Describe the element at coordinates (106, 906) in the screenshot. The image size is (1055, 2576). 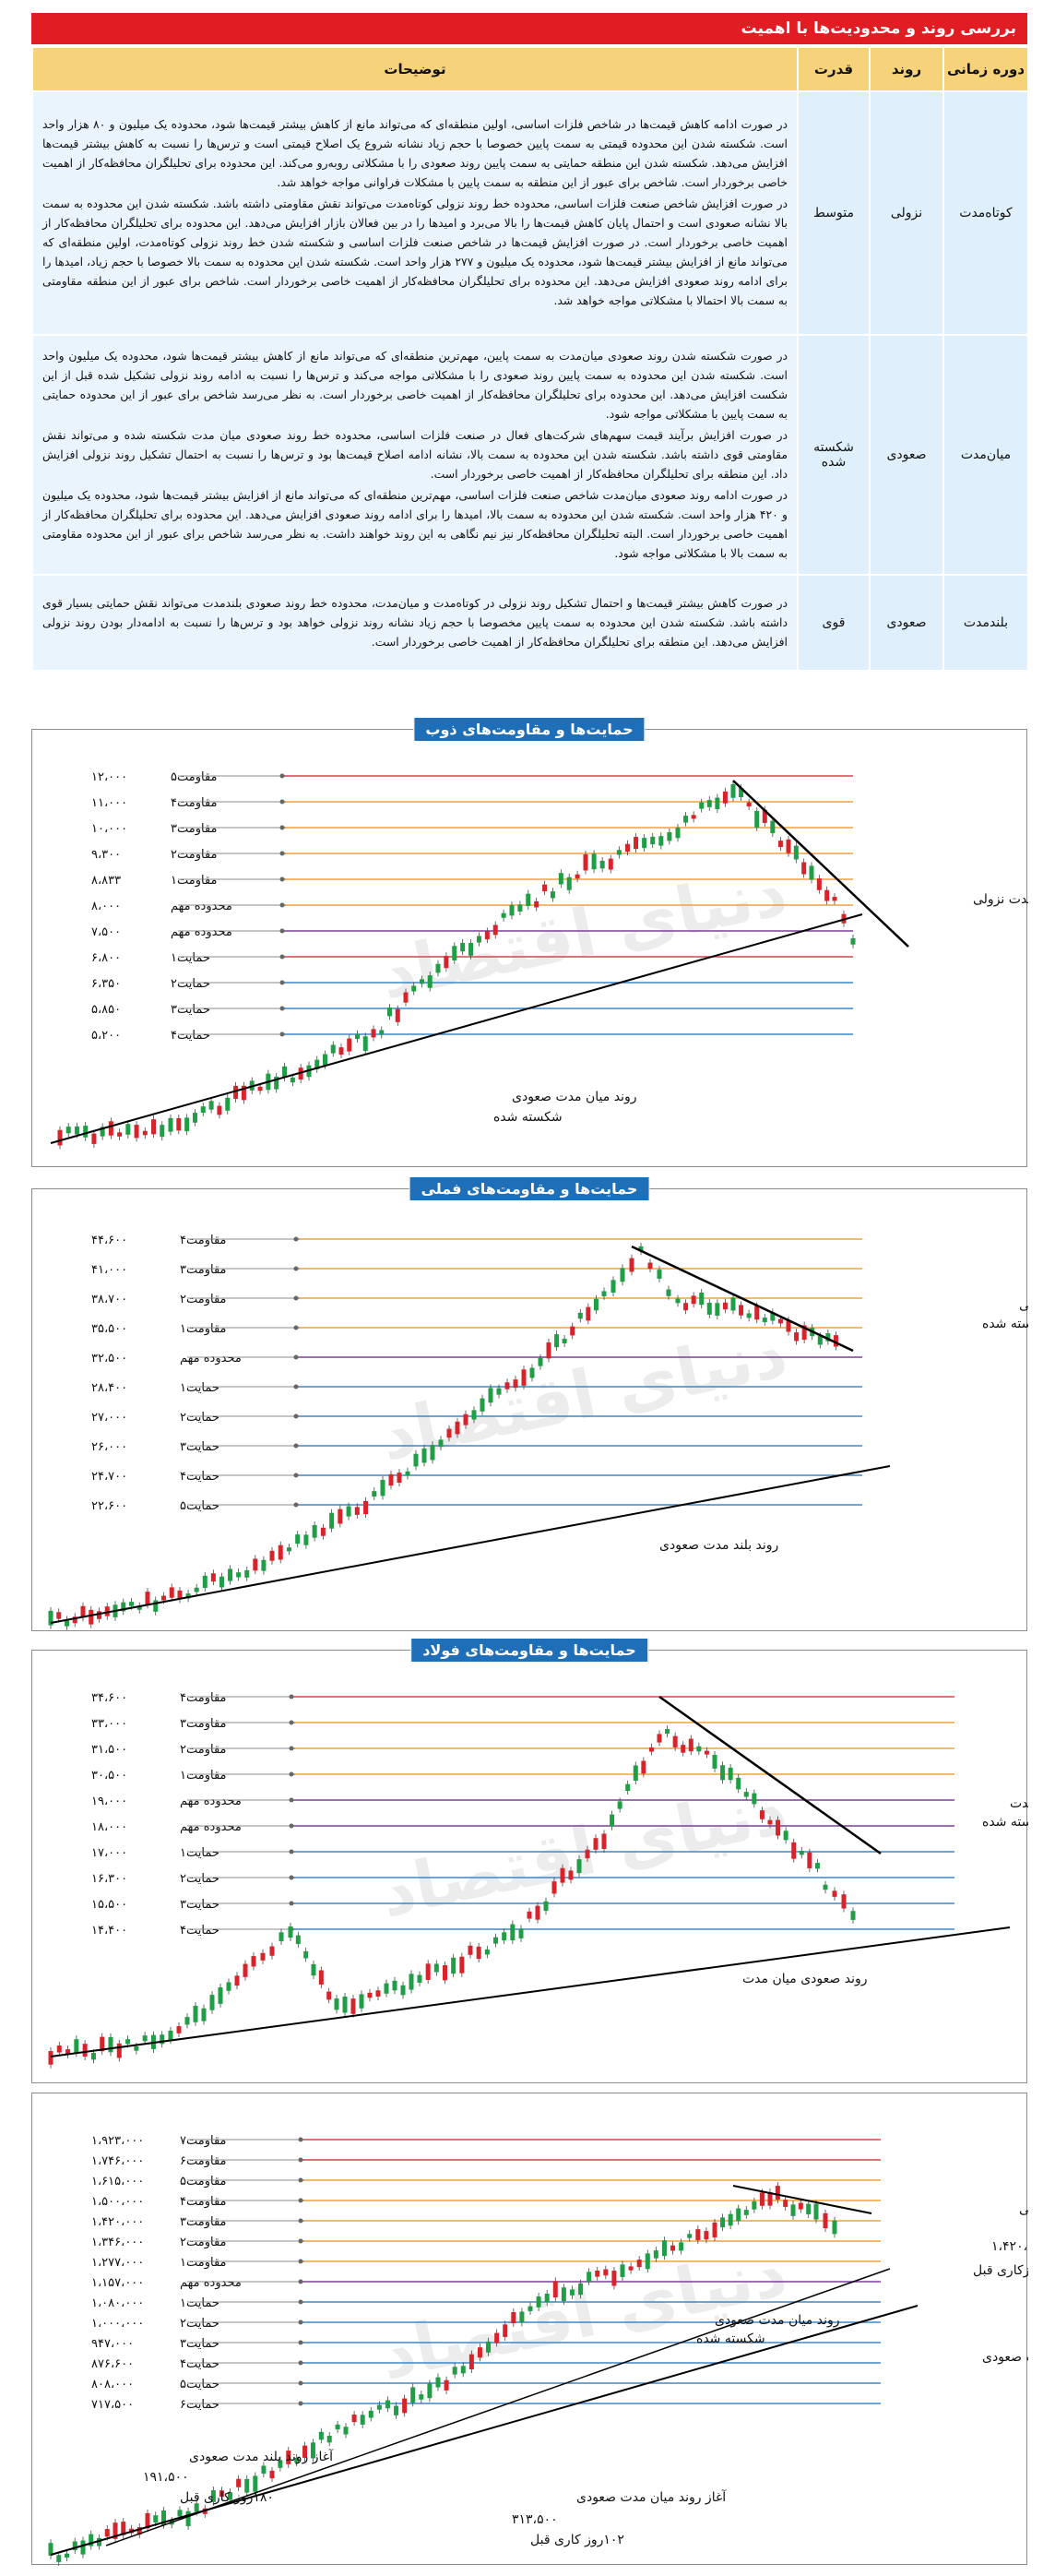
I see `level-value: ۸،۰۰۰` at that location.